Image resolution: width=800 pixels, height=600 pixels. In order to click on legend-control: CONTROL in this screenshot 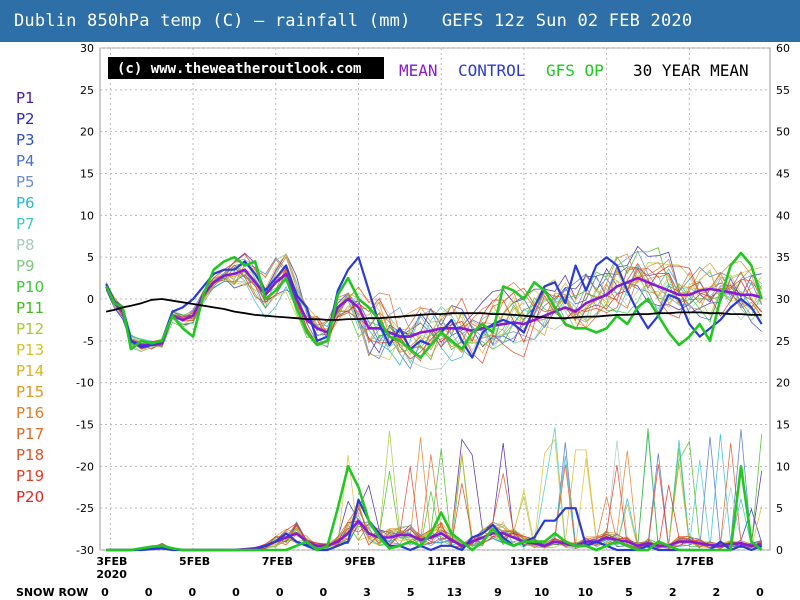, I will do `click(491, 70)`.